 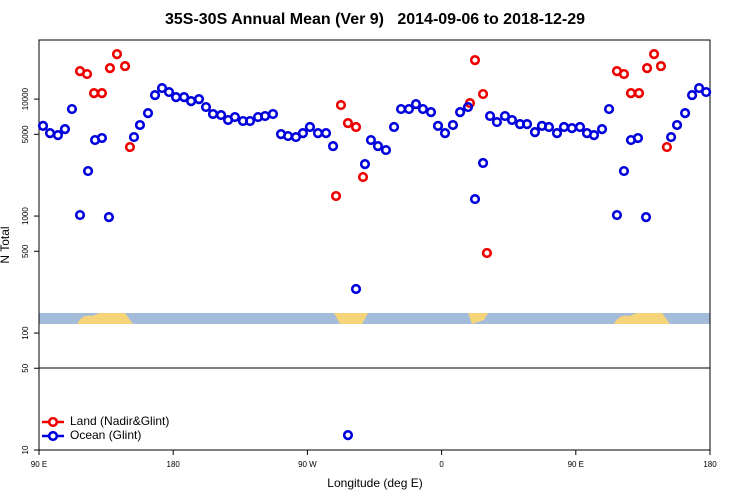 What do you see at coordinates (25, 134) in the screenshot?
I see `y-tick-label: 5000` at bounding box center [25, 134].